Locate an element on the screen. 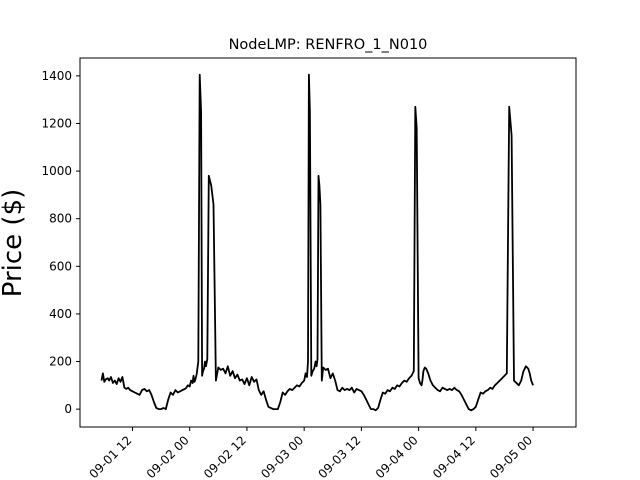 Image resolution: width=640 pixels, height=480 pixels. y-tick-label: 0 is located at coordinates (68, 409).